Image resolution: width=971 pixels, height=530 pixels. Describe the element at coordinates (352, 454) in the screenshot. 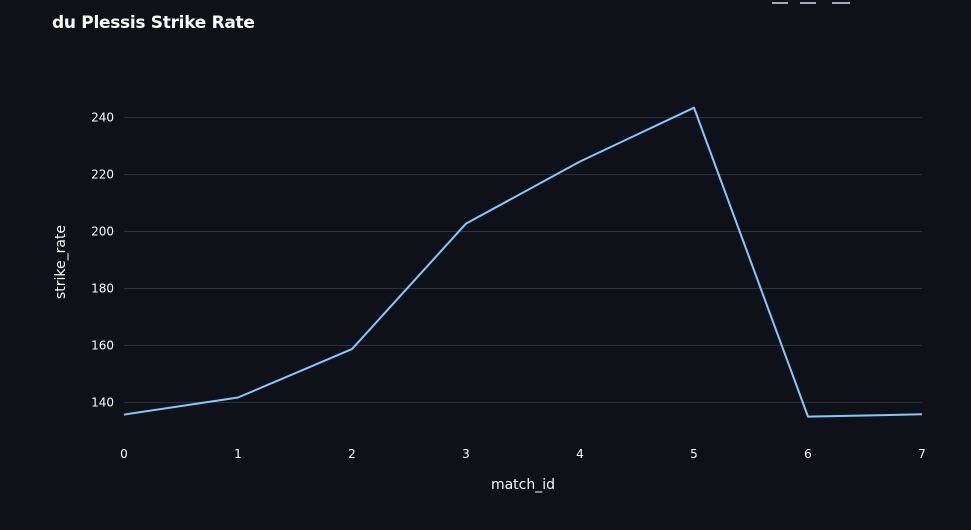

I see `x-tick-label: 2` at that location.